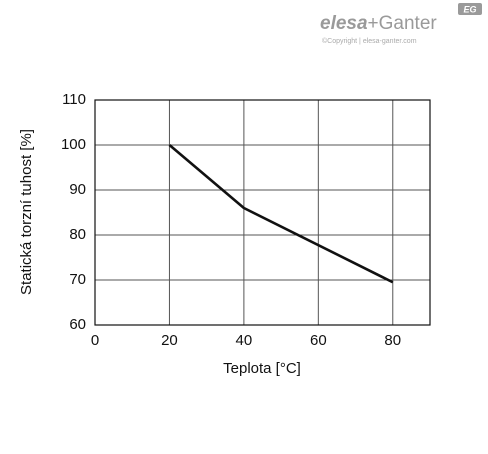  Describe the element at coordinates (369, 41) in the screenshot. I see `logo-copyright: ©Copyright | elesa-ganter.com` at that location.